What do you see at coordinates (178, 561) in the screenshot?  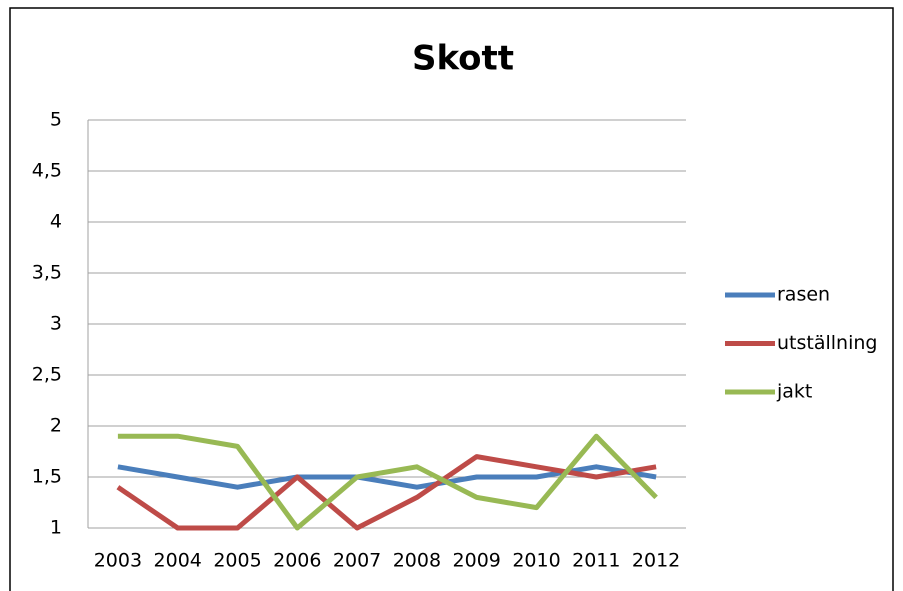 I see `x-tick-label: 2004` at bounding box center [178, 561].